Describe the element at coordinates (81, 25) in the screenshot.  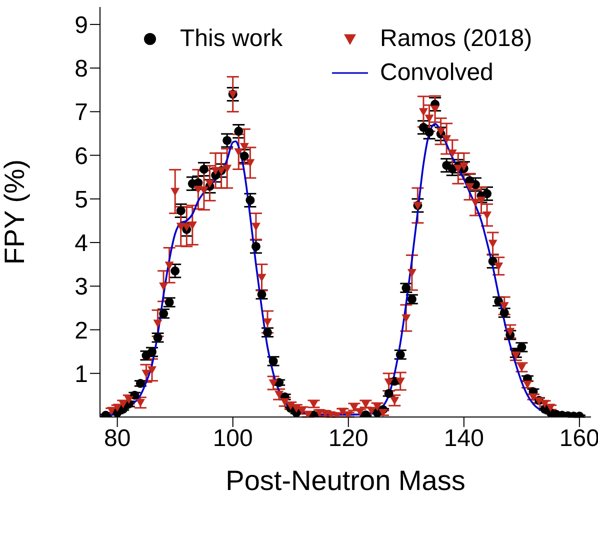
I see `y-tick-label: 9` at that location.